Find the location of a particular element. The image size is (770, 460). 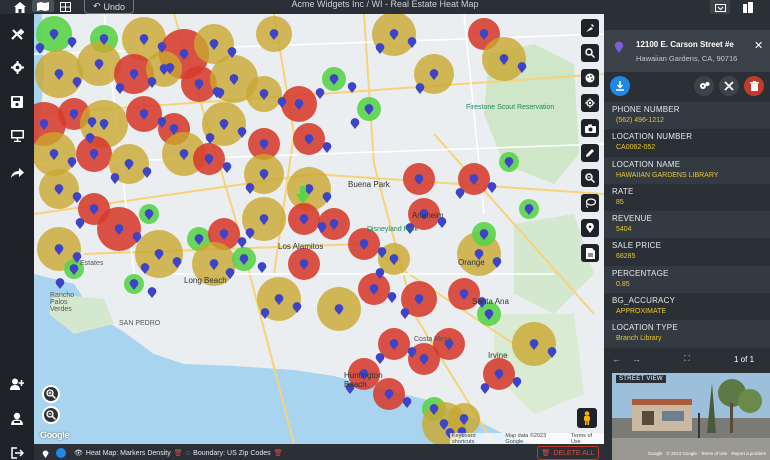

remove-heatmap-icon: 🗑 is located at coordinates (178, 453).